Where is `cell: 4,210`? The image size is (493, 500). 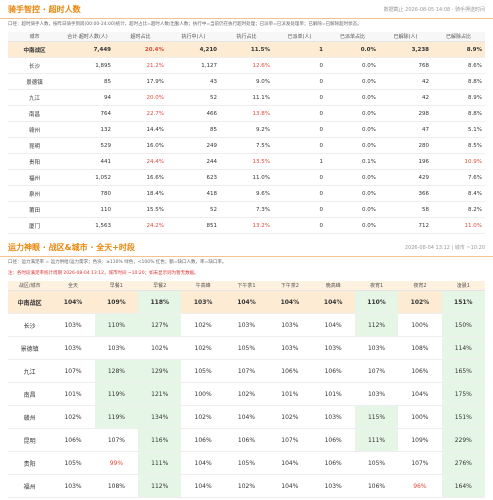 cell: 4,210 is located at coordinates (193, 49).